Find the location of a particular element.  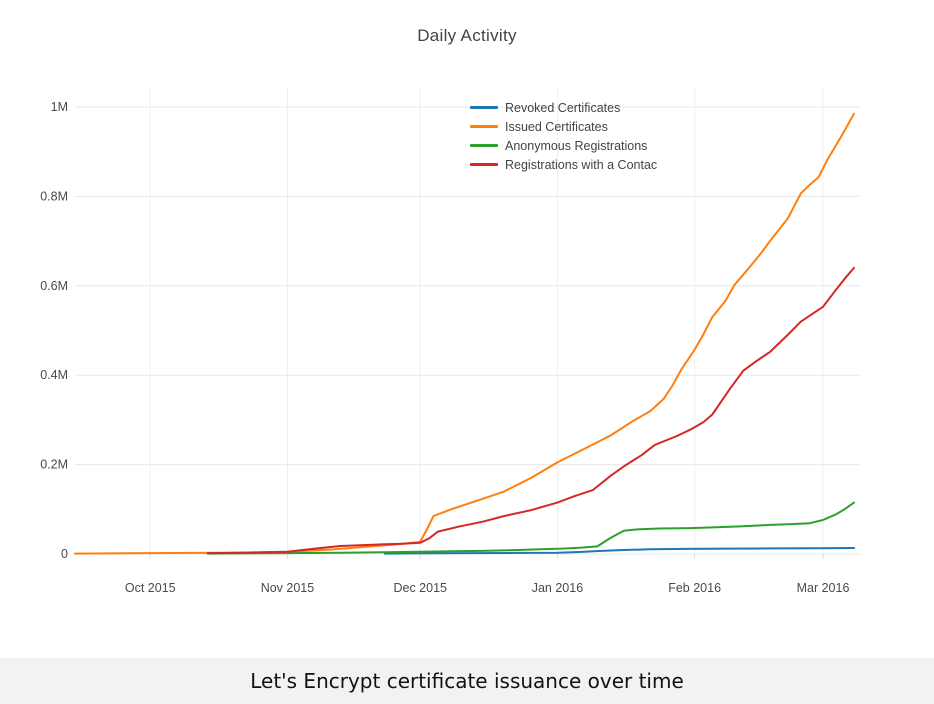

y-tick-label: 0 is located at coordinates (64, 554).